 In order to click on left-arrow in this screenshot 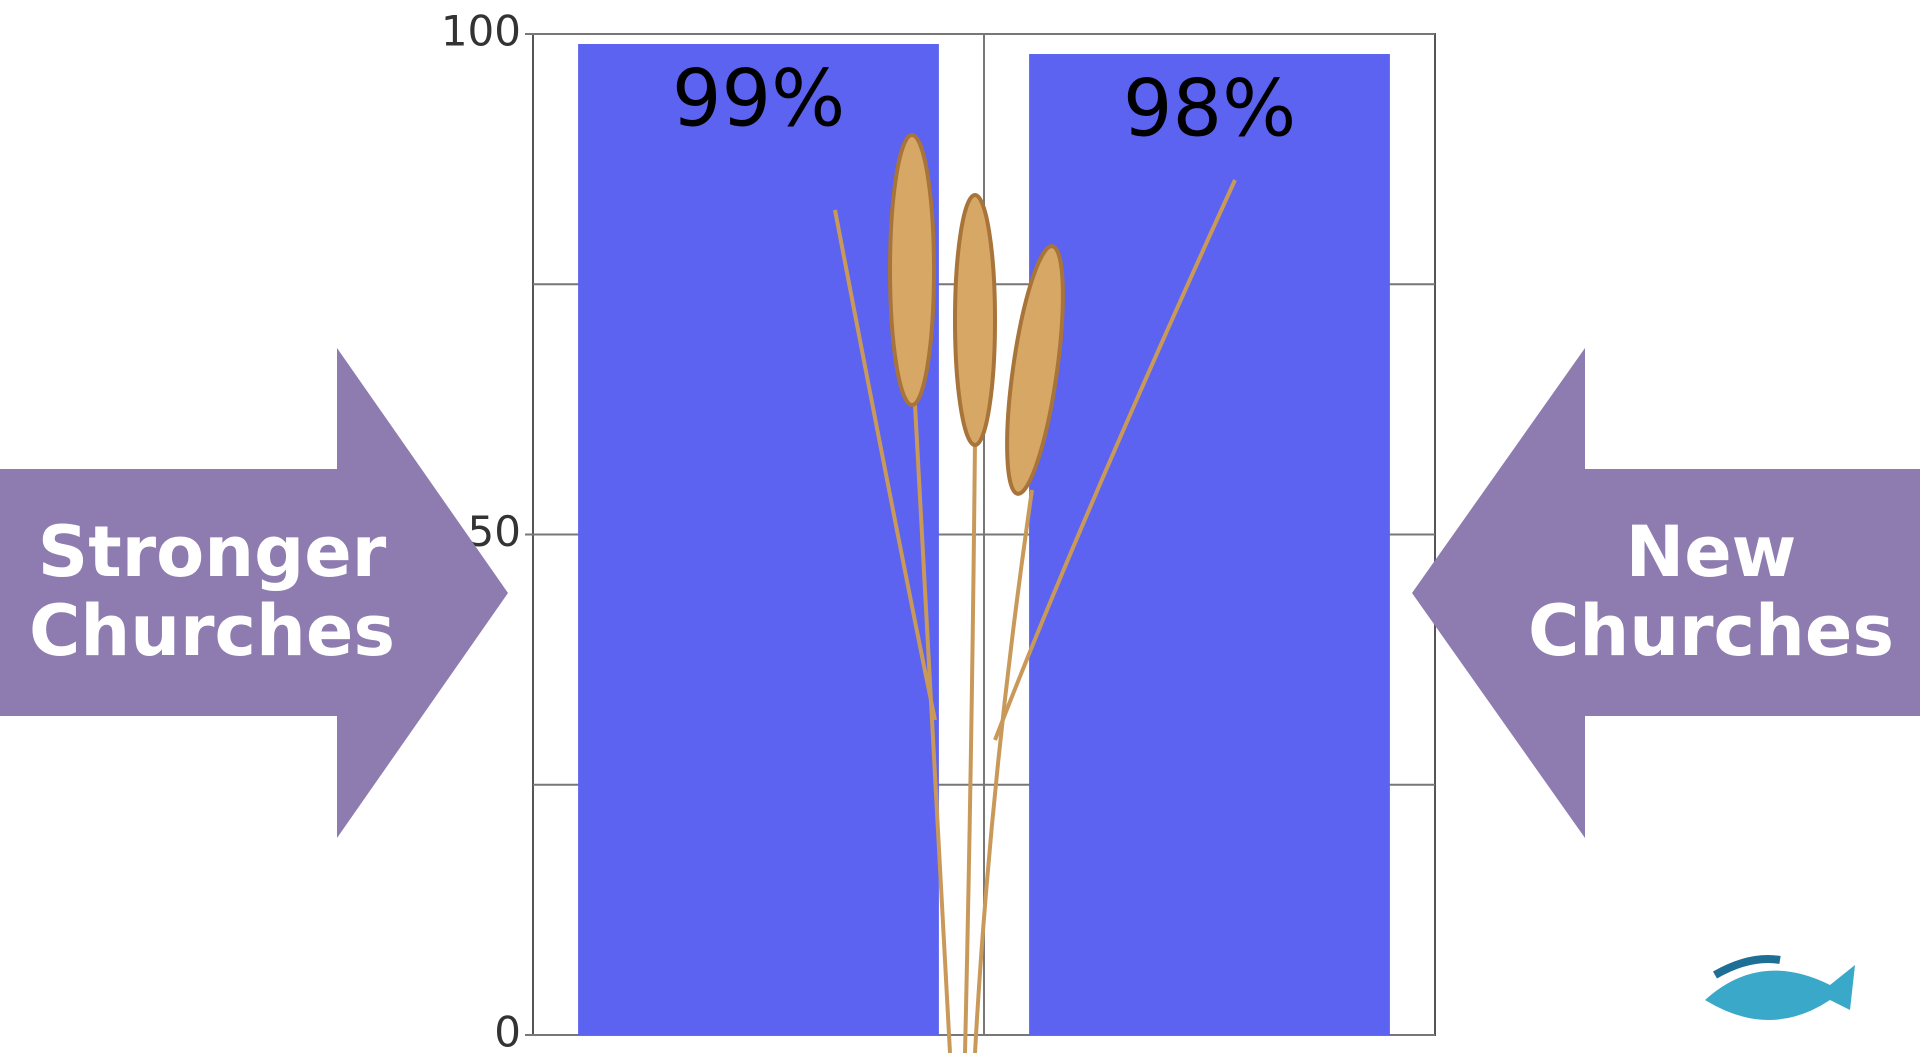, I will do `click(254, 593)`.